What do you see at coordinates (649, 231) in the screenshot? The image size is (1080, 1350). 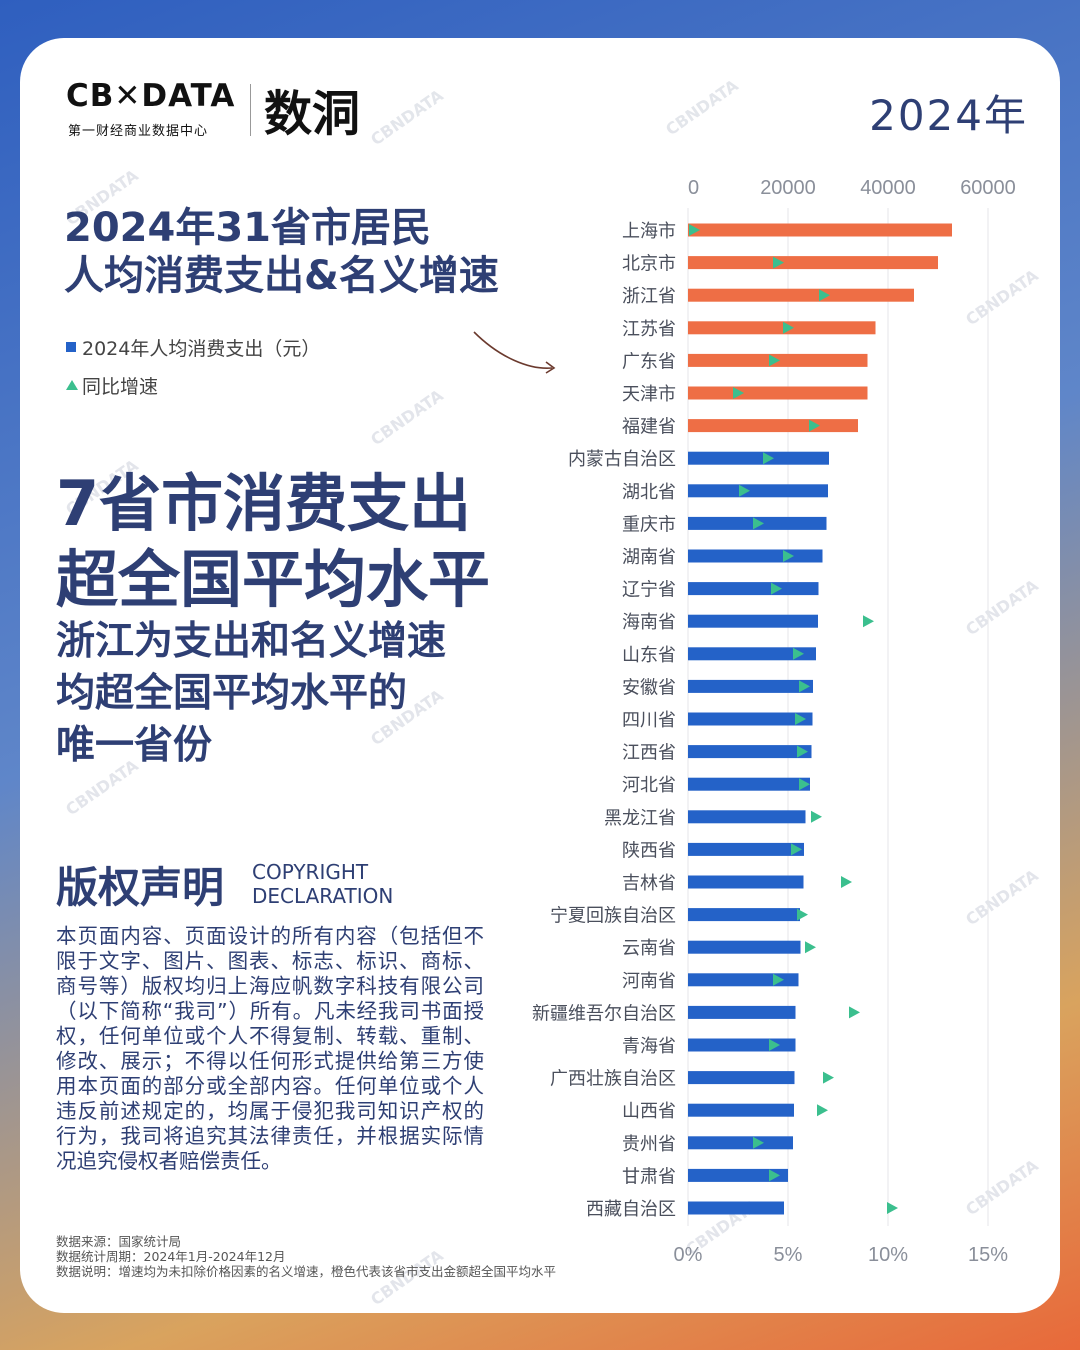 I see `category-label: 上海市` at bounding box center [649, 231].